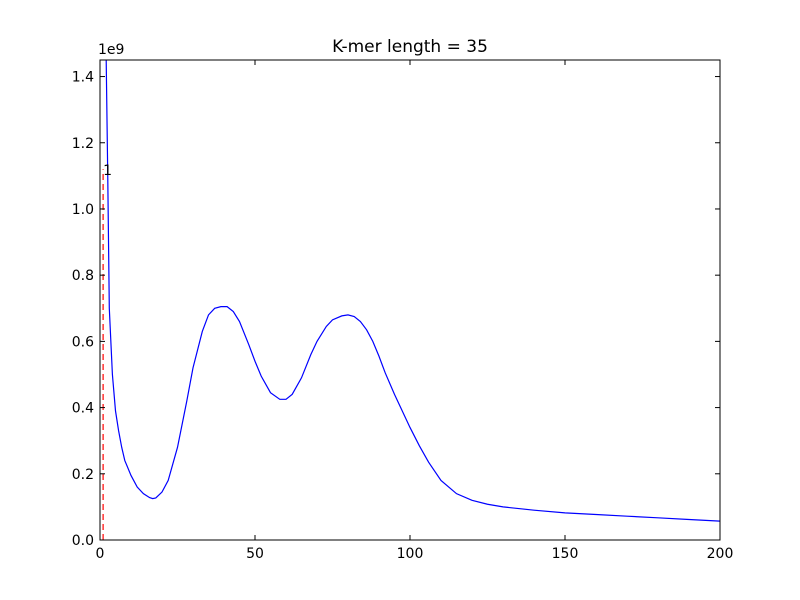 This screenshot has height=600, width=800. What do you see at coordinates (410, 554) in the screenshot?
I see `x-tick-label: 100` at bounding box center [410, 554].